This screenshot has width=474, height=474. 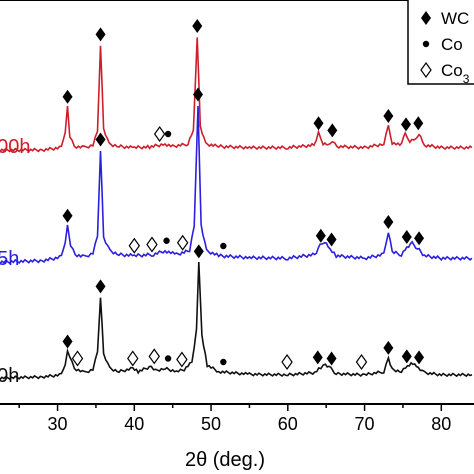 What do you see at coordinates (455, 18) in the screenshot?
I see `legend-label-0: WC` at bounding box center [455, 18].